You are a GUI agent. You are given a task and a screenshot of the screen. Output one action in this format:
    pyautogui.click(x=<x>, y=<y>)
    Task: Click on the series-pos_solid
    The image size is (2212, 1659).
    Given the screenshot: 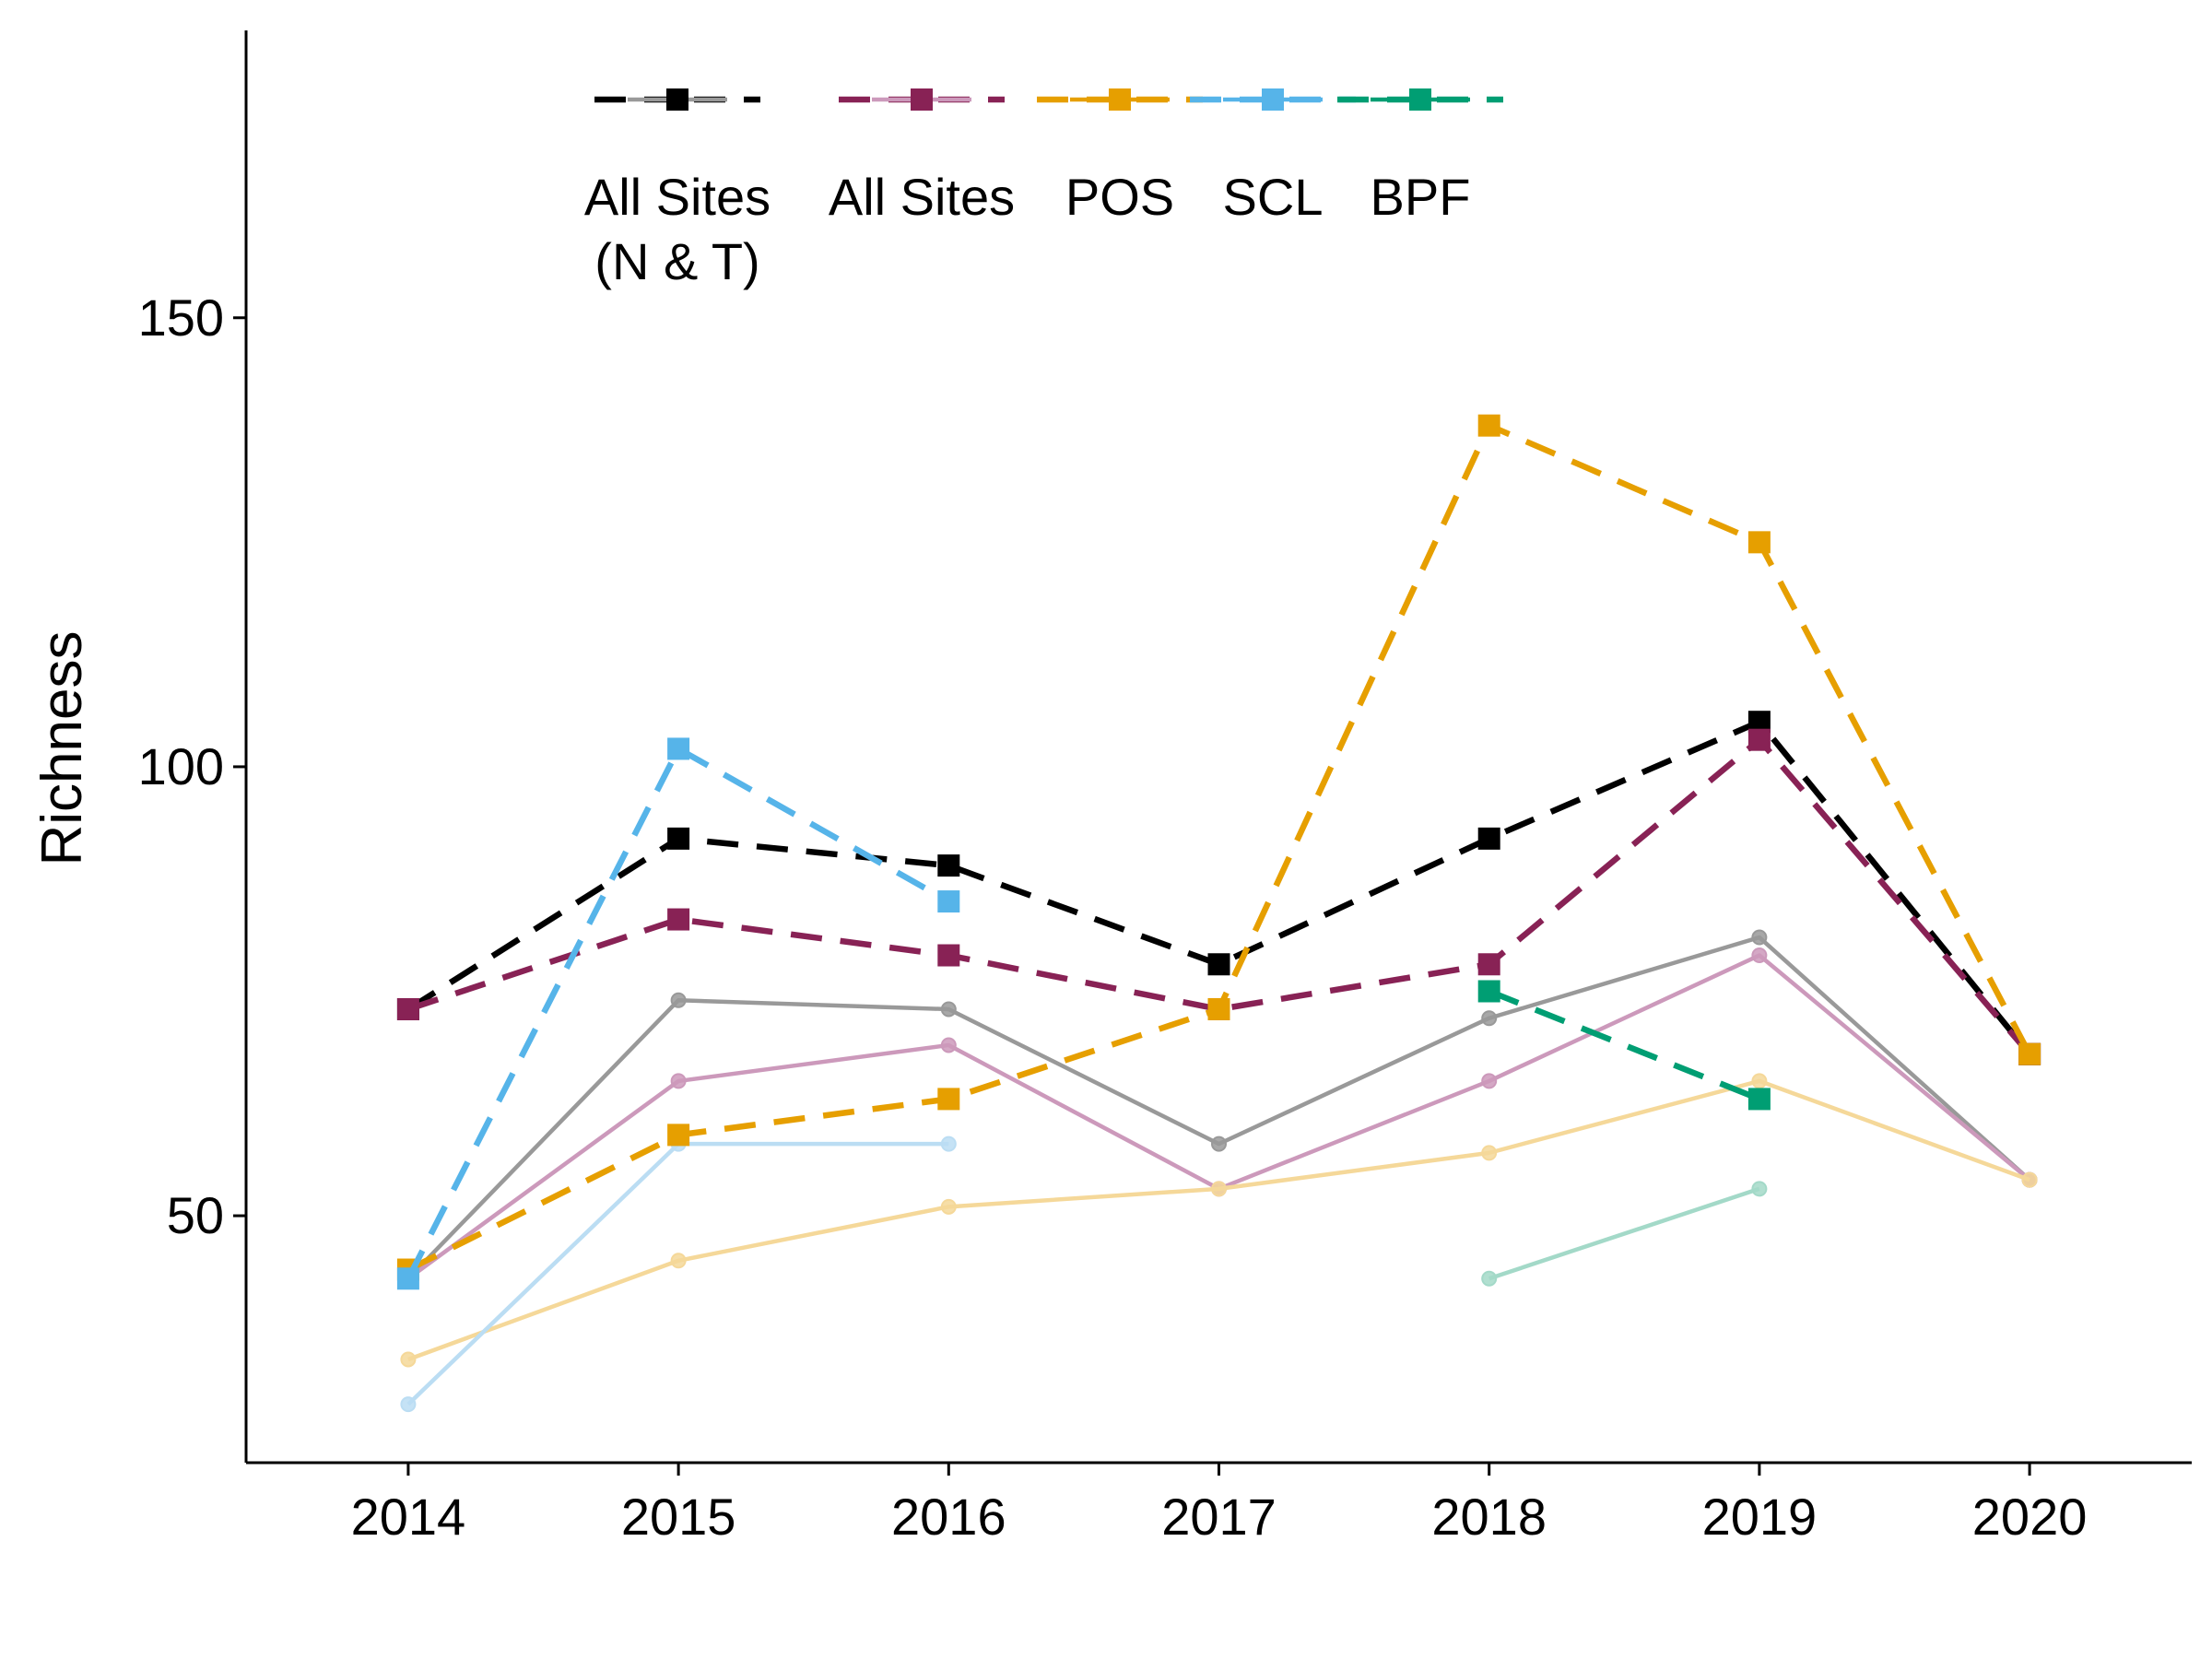 What is the action you would take?
    pyautogui.click(x=1219, y=1220)
    